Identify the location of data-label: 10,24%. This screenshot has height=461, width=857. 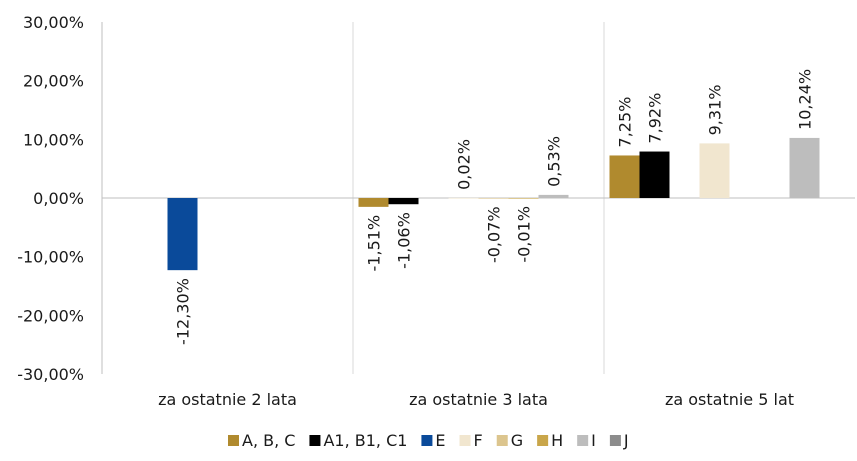
(805, 99).